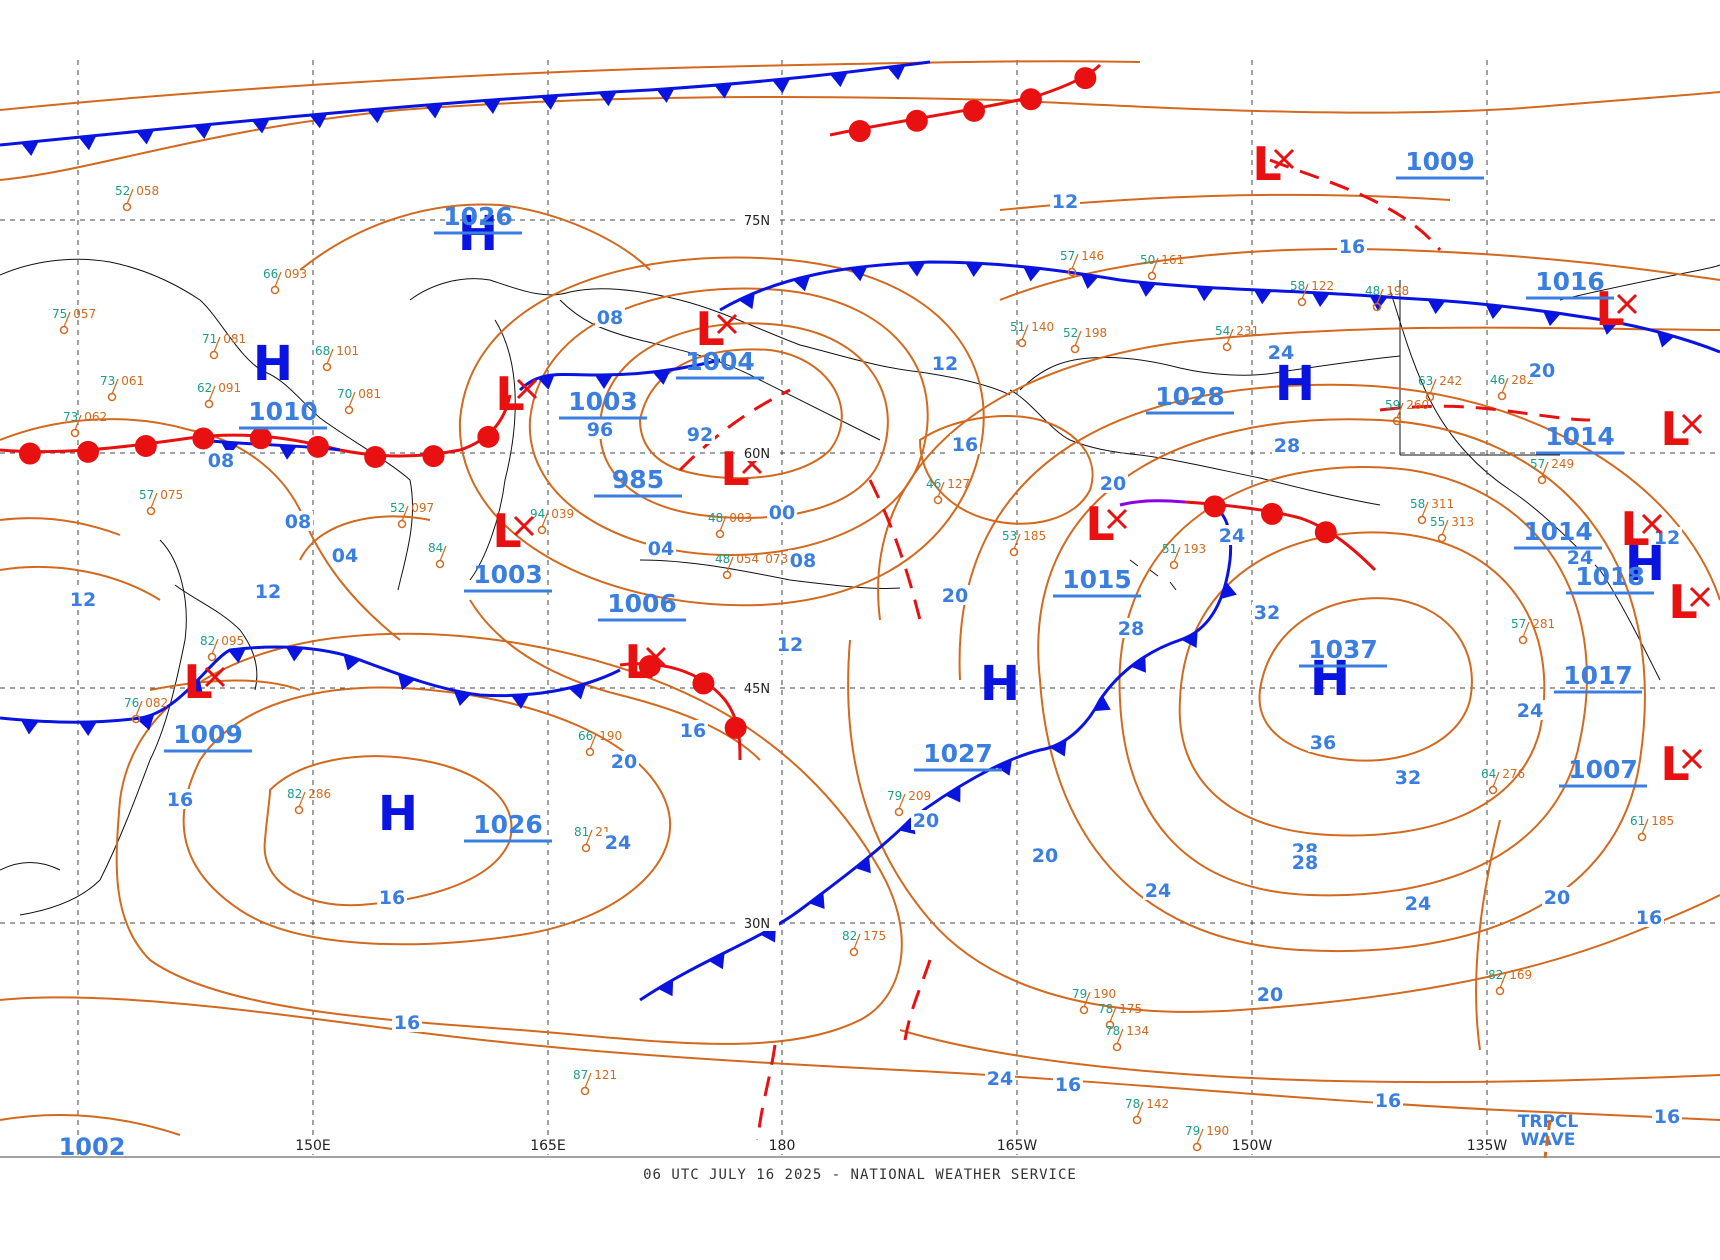  Describe the element at coordinates (1082, 256) in the screenshot. I see `station-values: 57 146` at that location.